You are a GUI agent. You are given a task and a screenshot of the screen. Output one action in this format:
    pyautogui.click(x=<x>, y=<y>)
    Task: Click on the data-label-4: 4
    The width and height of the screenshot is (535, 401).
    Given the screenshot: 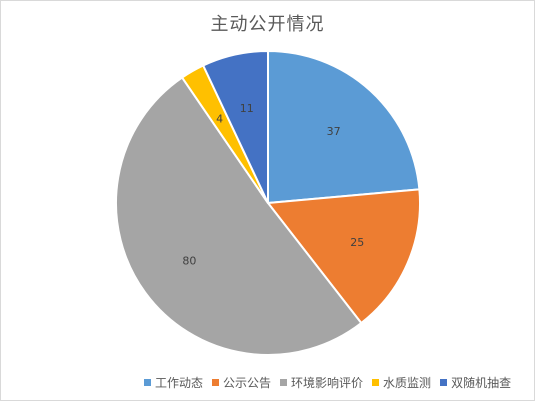 What is the action you would take?
    pyautogui.click(x=219, y=119)
    